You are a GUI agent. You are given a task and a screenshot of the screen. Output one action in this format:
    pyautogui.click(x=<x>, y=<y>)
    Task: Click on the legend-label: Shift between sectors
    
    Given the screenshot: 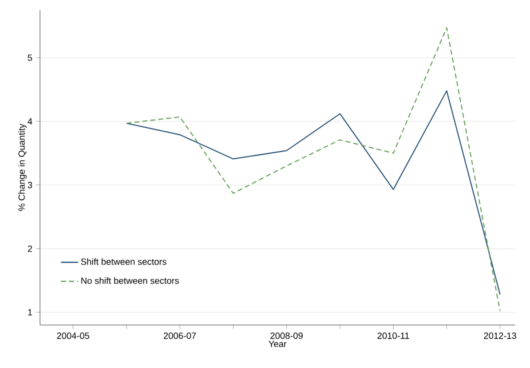 What is the action you would take?
    pyautogui.click(x=123, y=261)
    